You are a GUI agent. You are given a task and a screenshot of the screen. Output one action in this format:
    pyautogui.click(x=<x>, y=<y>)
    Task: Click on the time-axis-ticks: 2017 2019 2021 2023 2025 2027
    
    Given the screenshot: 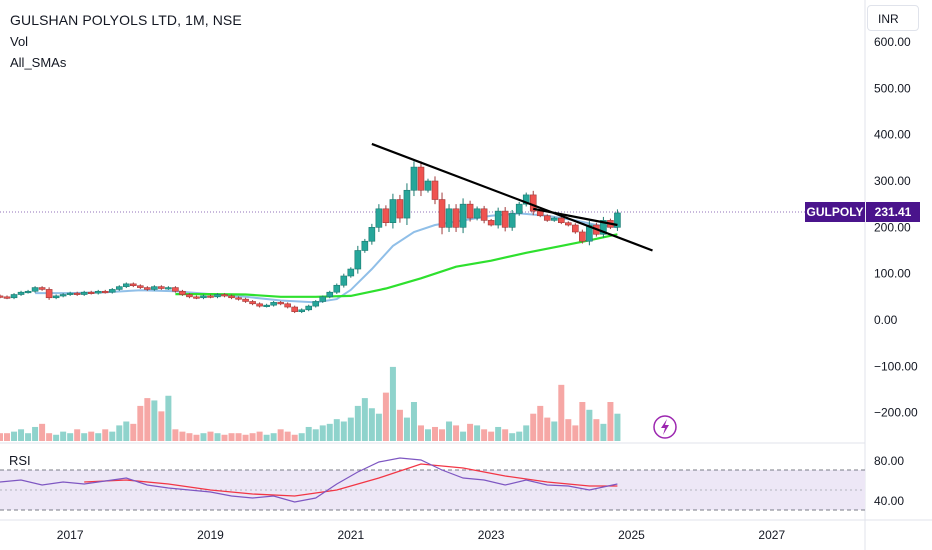 What is the action you would take?
    pyautogui.click(x=421, y=535)
    